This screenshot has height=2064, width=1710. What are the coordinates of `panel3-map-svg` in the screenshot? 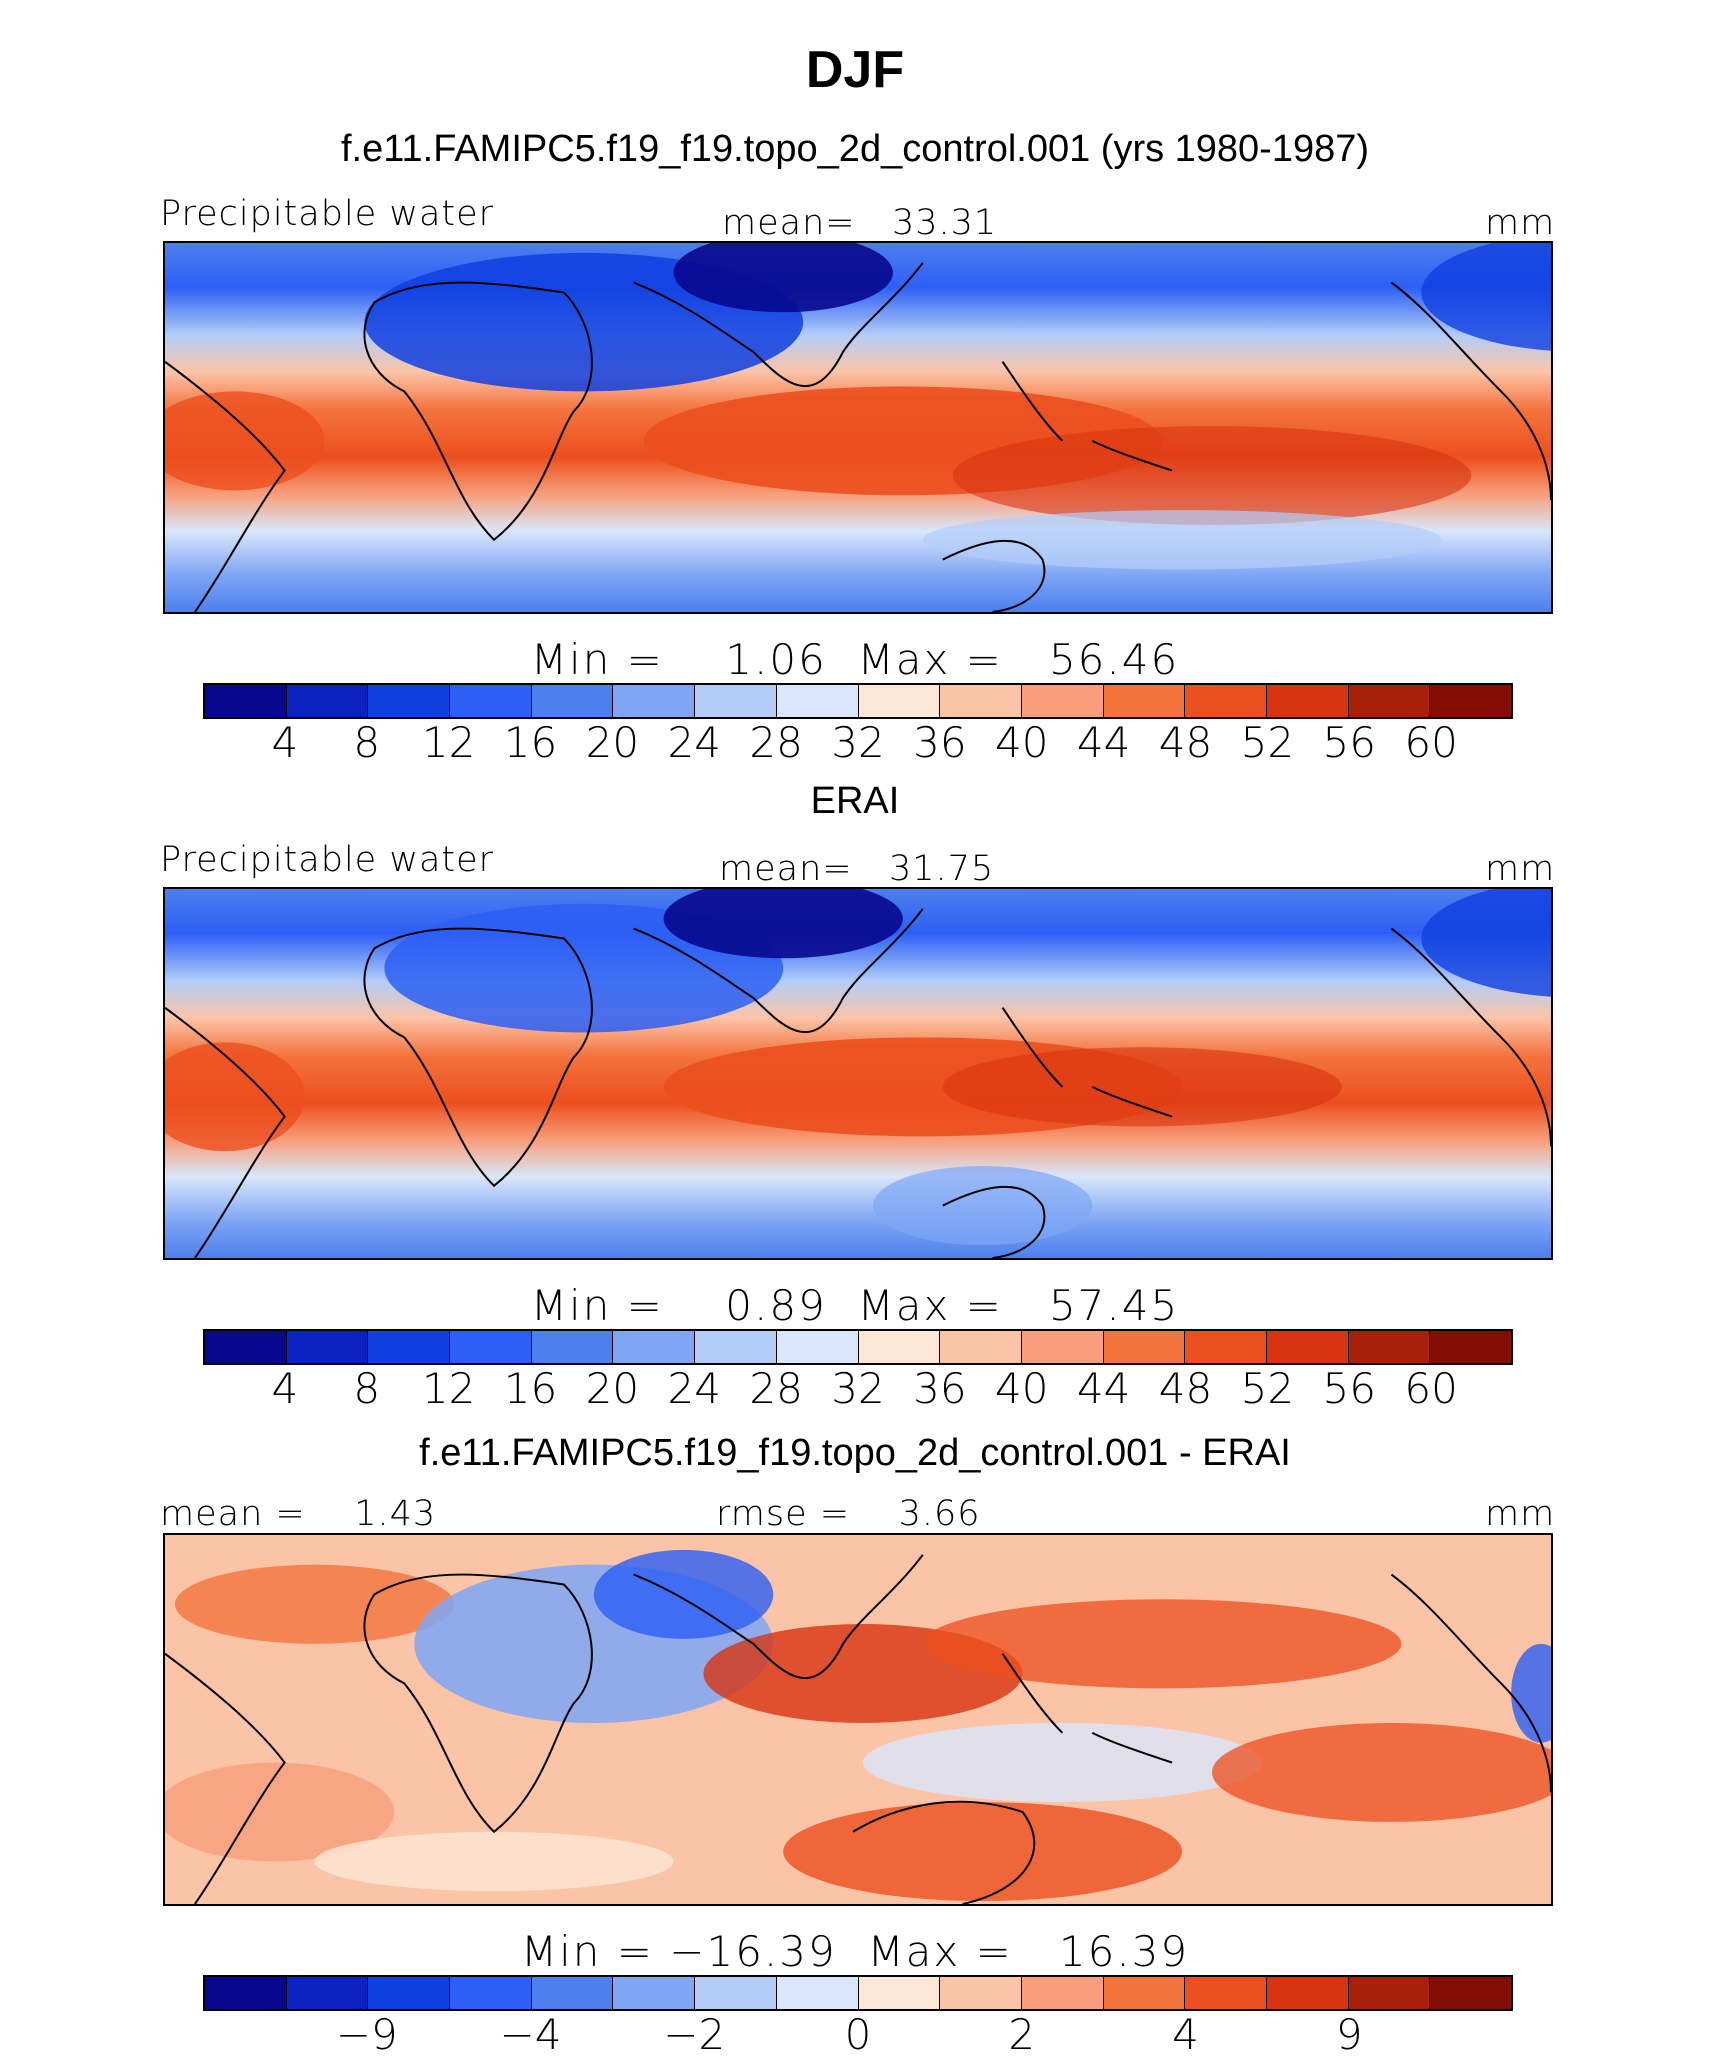 It's located at (858, 1719).